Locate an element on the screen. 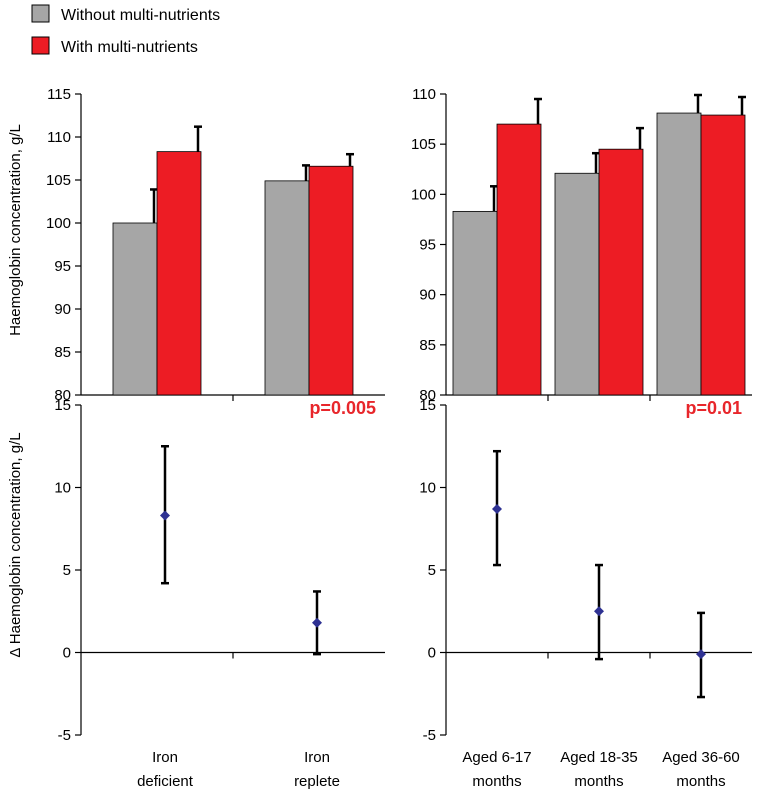  legend-label-with: With multi-nutrients is located at coordinates (129, 47).